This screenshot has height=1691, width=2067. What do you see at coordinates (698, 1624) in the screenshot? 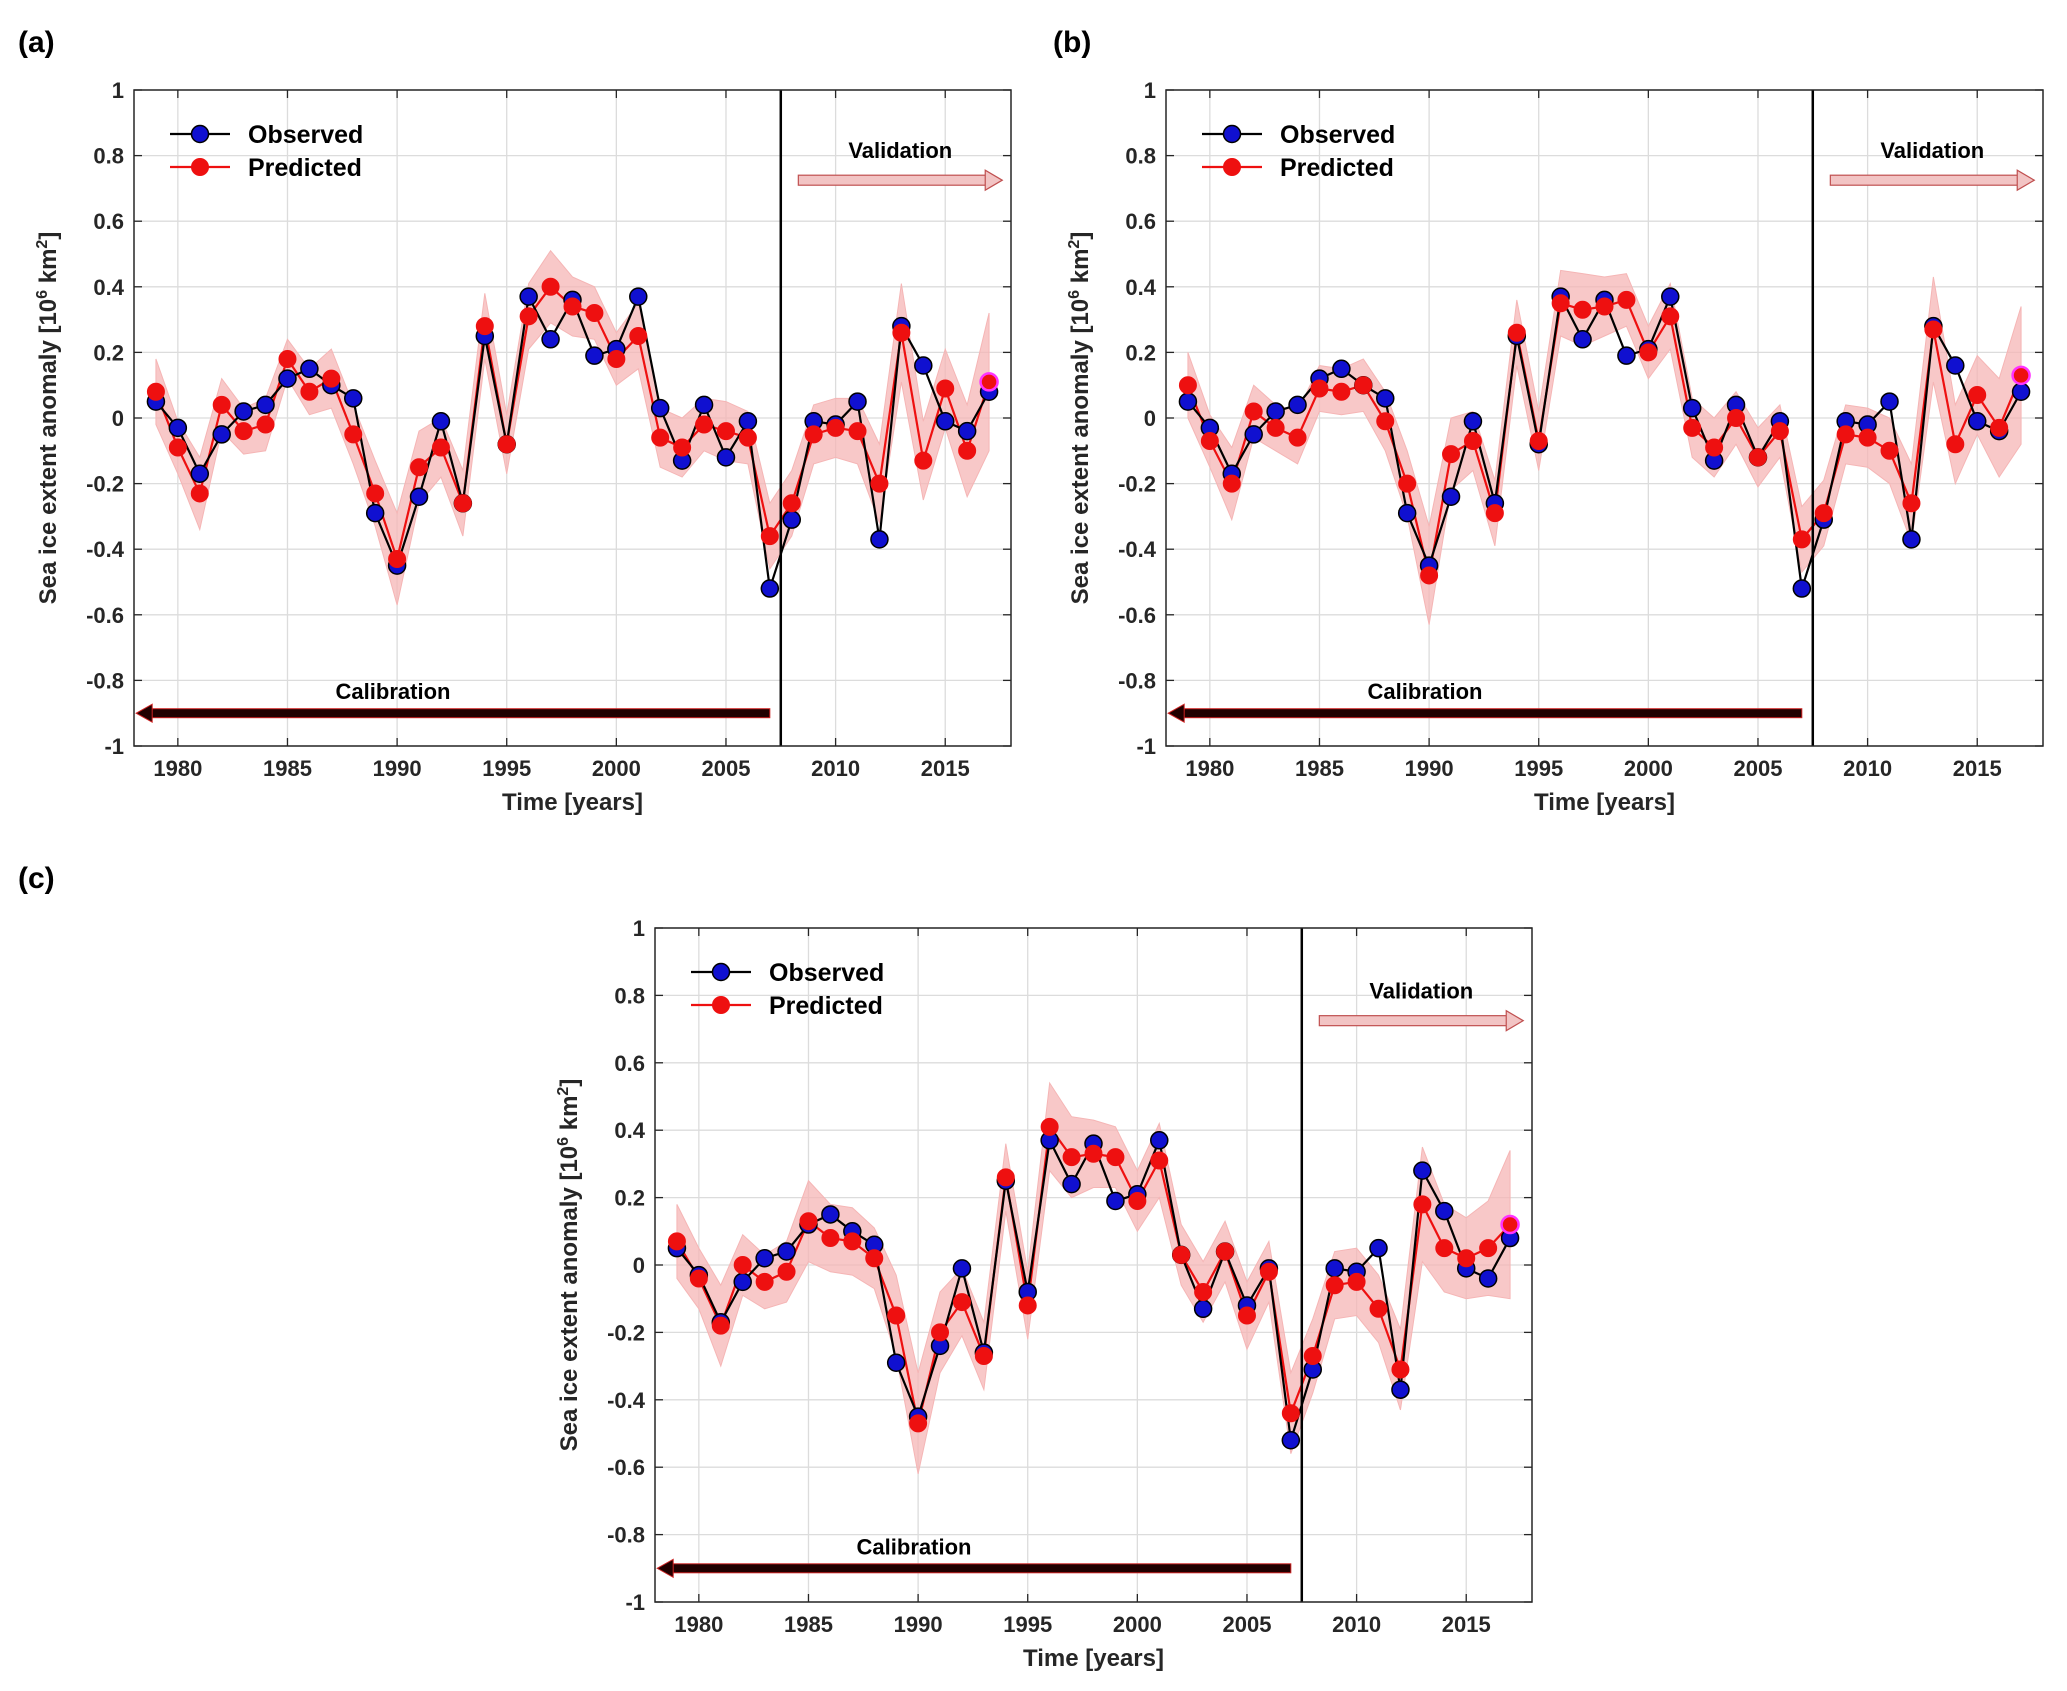
I see `x-tick-label: 1980` at bounding box center [698, 1624].